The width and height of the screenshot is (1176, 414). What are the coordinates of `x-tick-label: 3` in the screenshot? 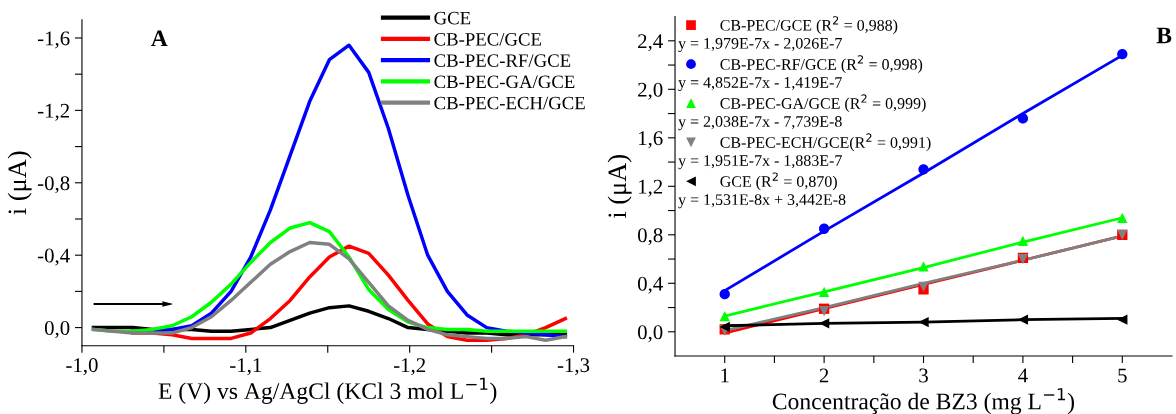 It's located at (923, 375).